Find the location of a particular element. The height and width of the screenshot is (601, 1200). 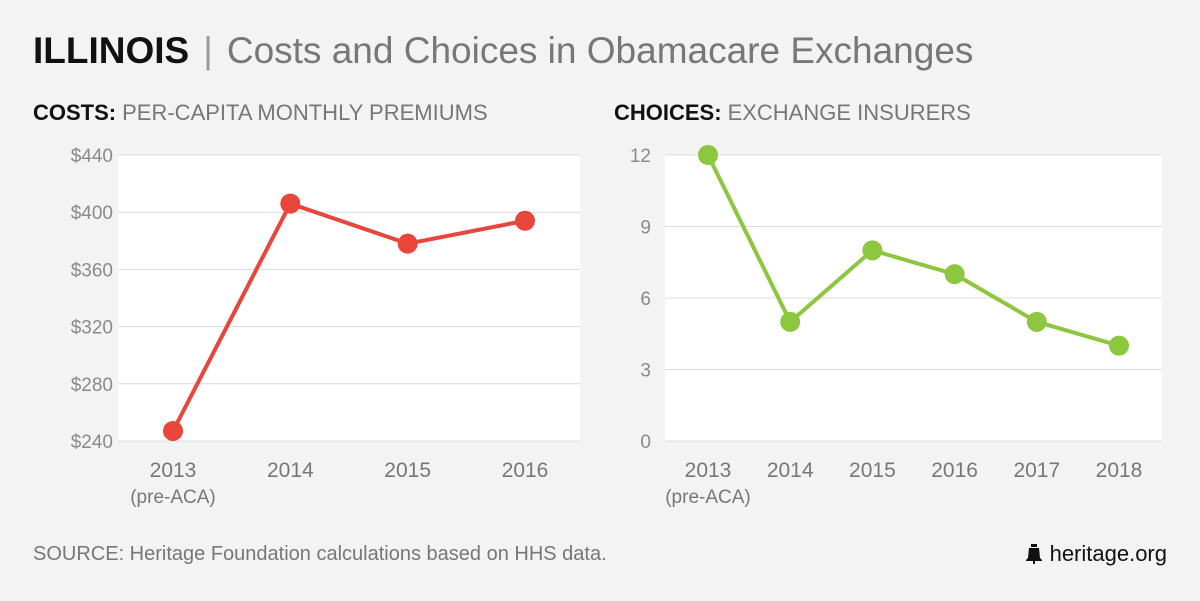

choices-x-tick-label: 2017 is located at coordinates (1036, 470).